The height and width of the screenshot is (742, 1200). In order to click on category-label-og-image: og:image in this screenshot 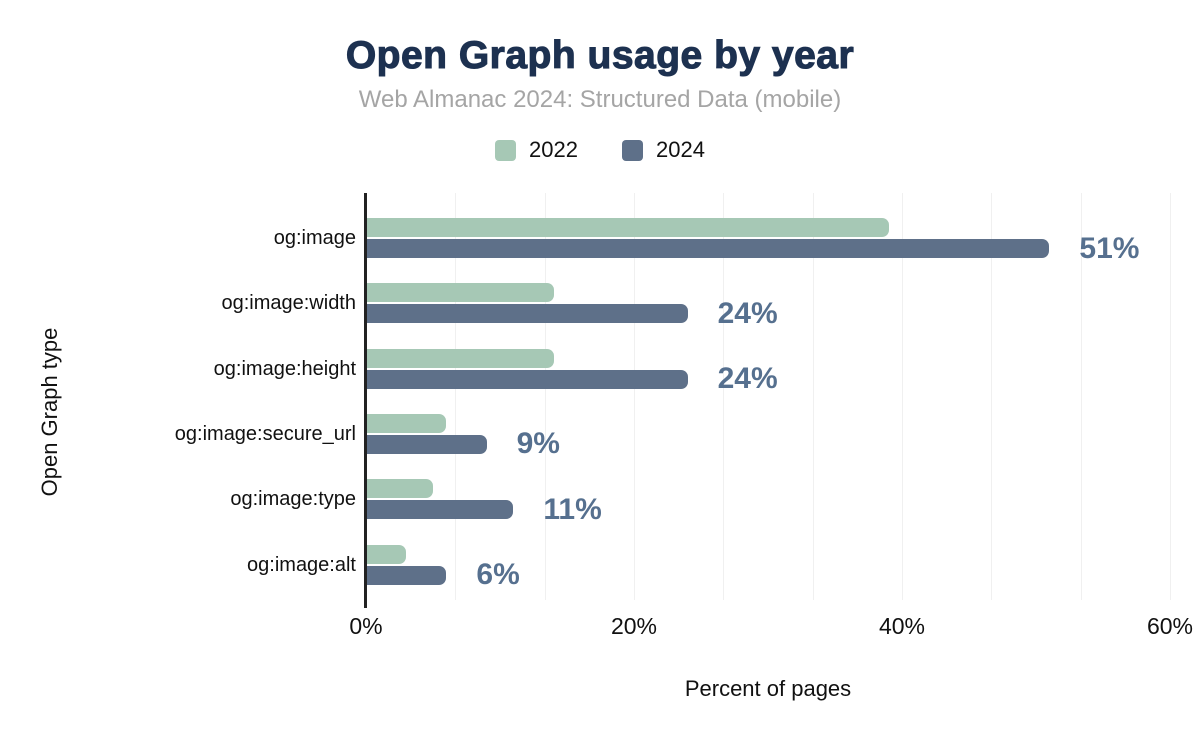, I will do `click(314, 238)`.